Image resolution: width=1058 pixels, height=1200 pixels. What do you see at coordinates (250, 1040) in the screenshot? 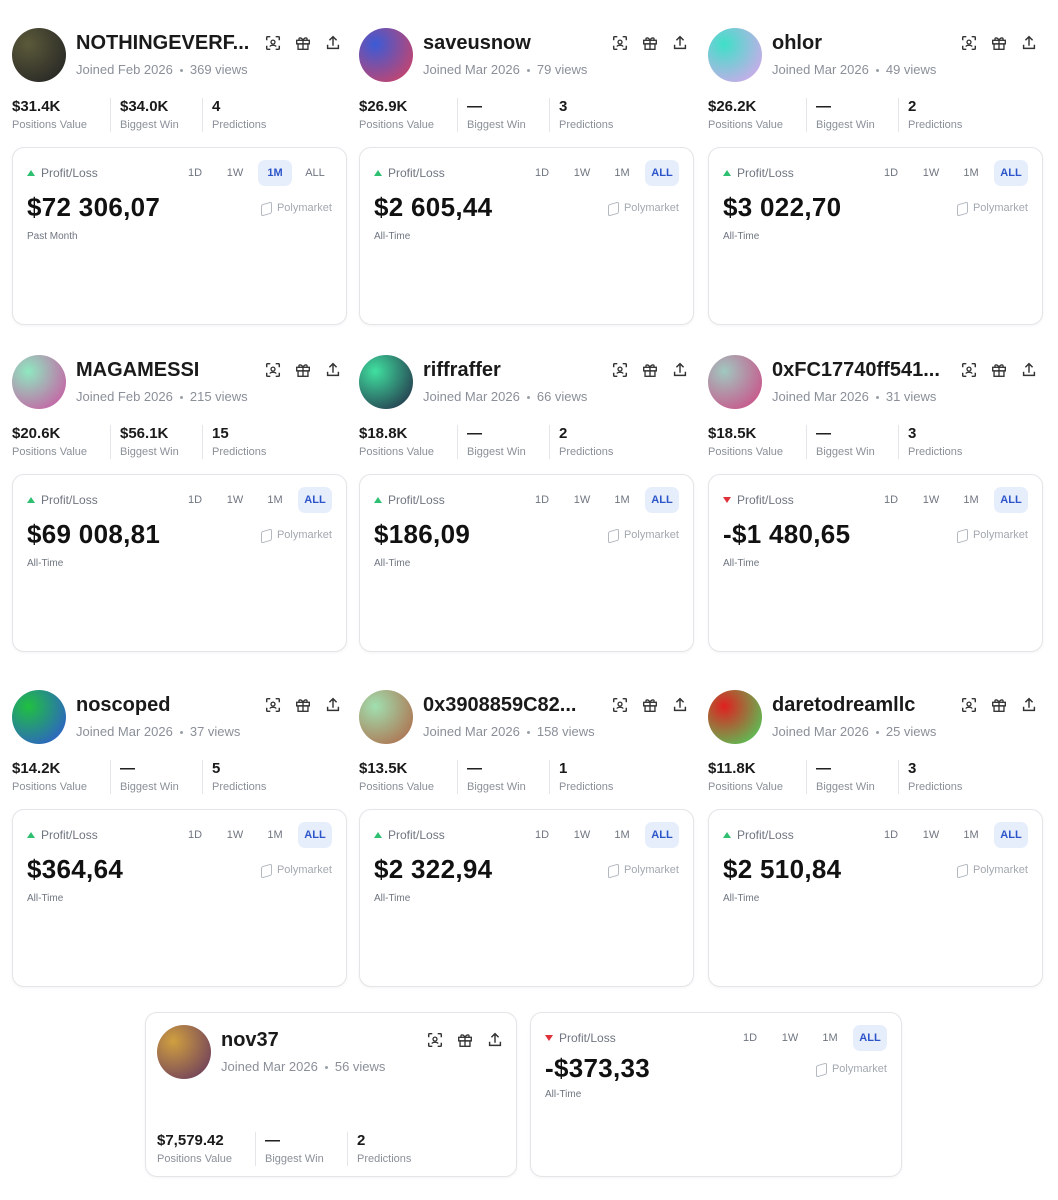
I see `profile-name: nov37` at bounding box center [250, 1040].